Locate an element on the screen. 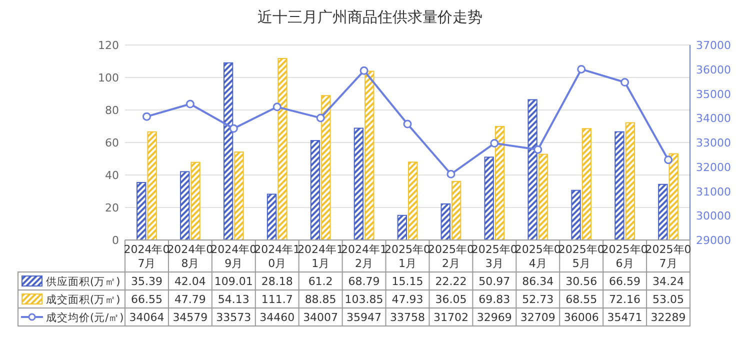  data-label: 69.83 is located at coordinates (494, 299).